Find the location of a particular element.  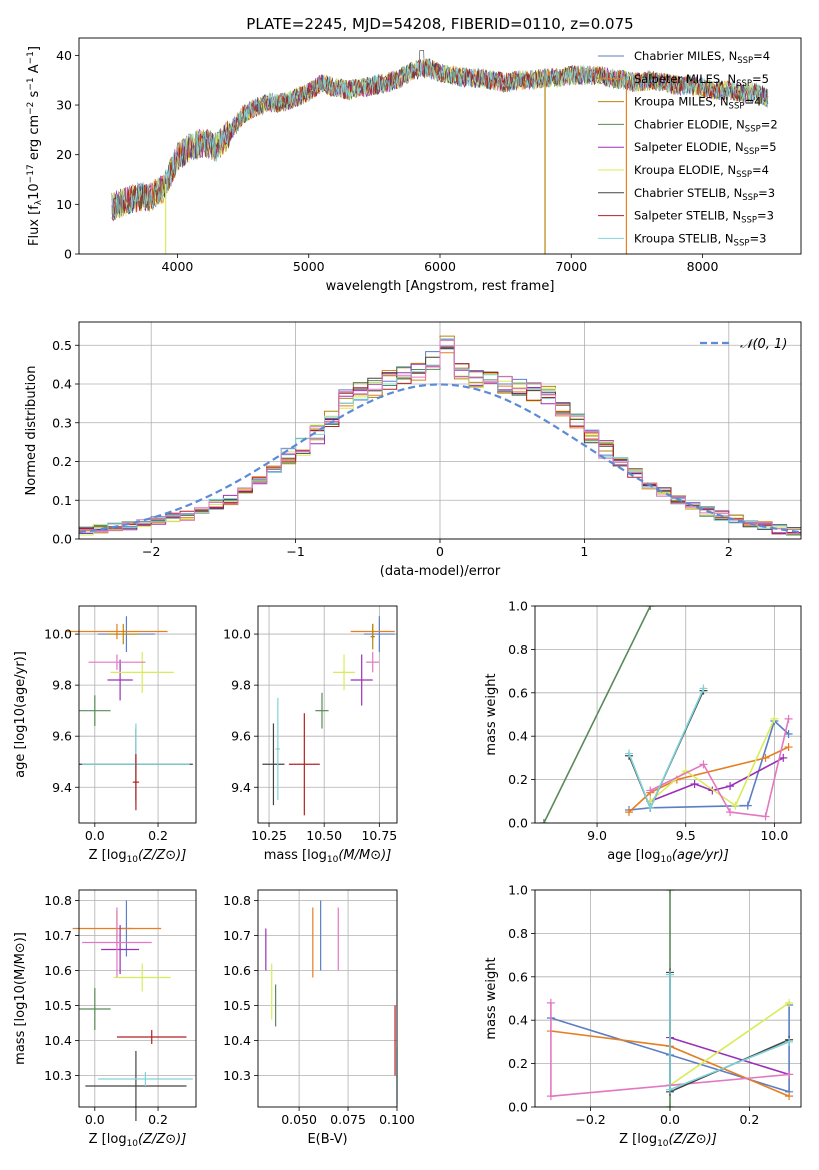

x-axis-label: E(B-V) is located at coordinates (327, 1139).